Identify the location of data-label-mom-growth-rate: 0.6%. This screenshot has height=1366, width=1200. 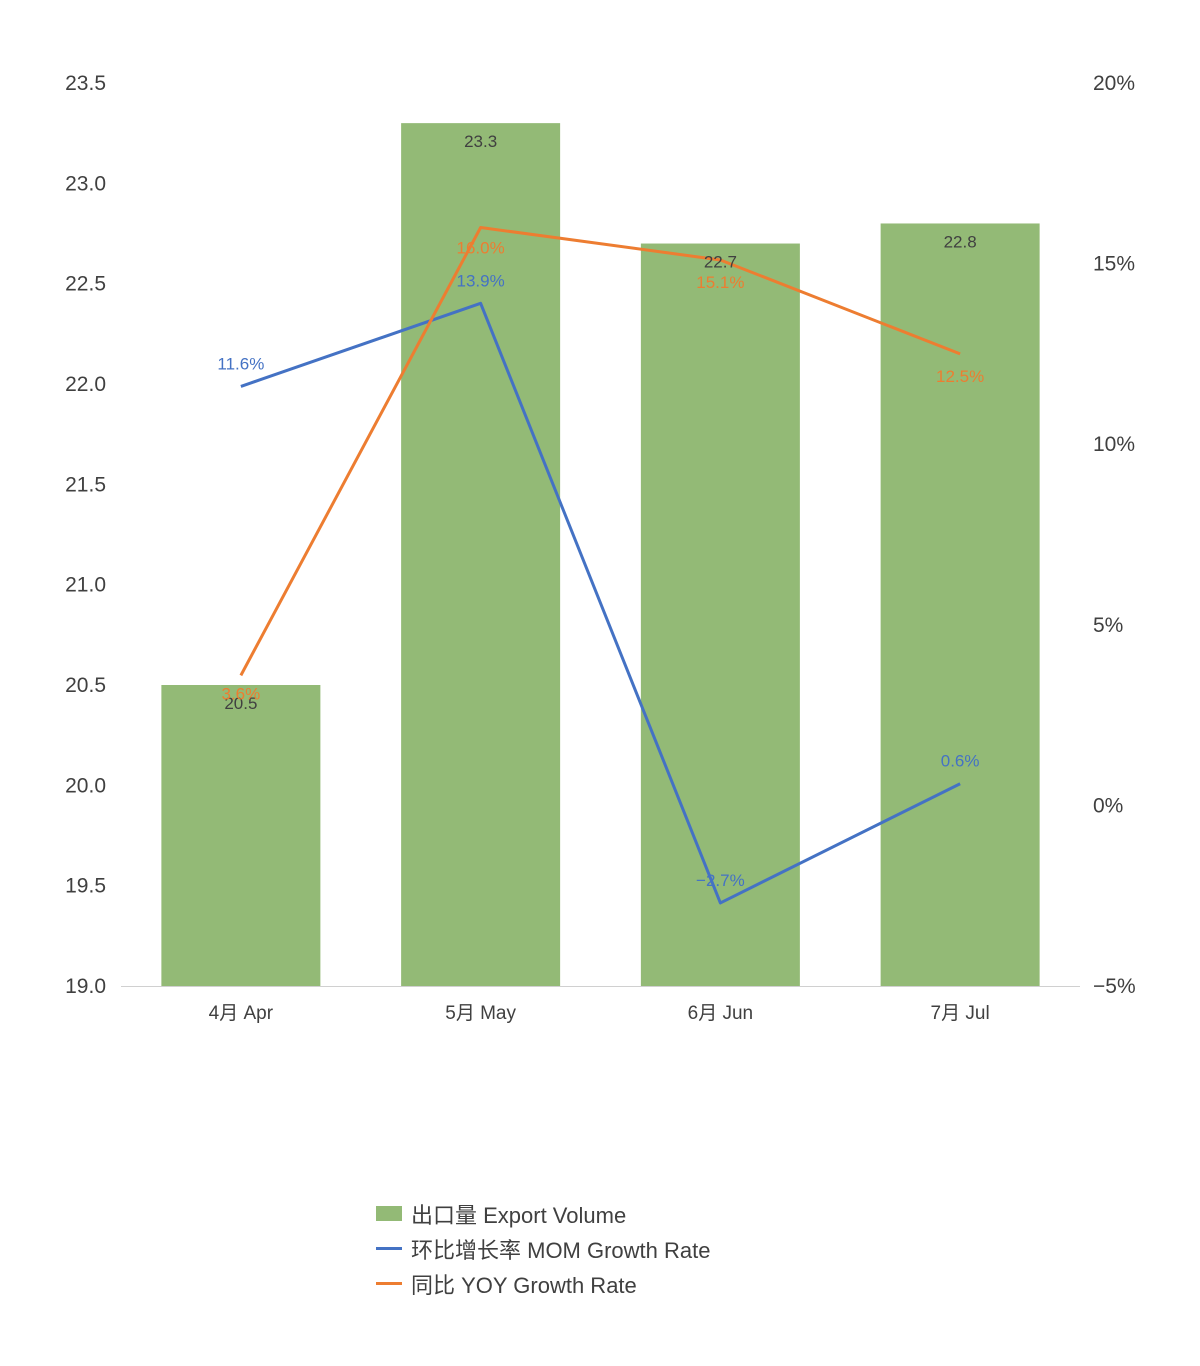
(960, 761).